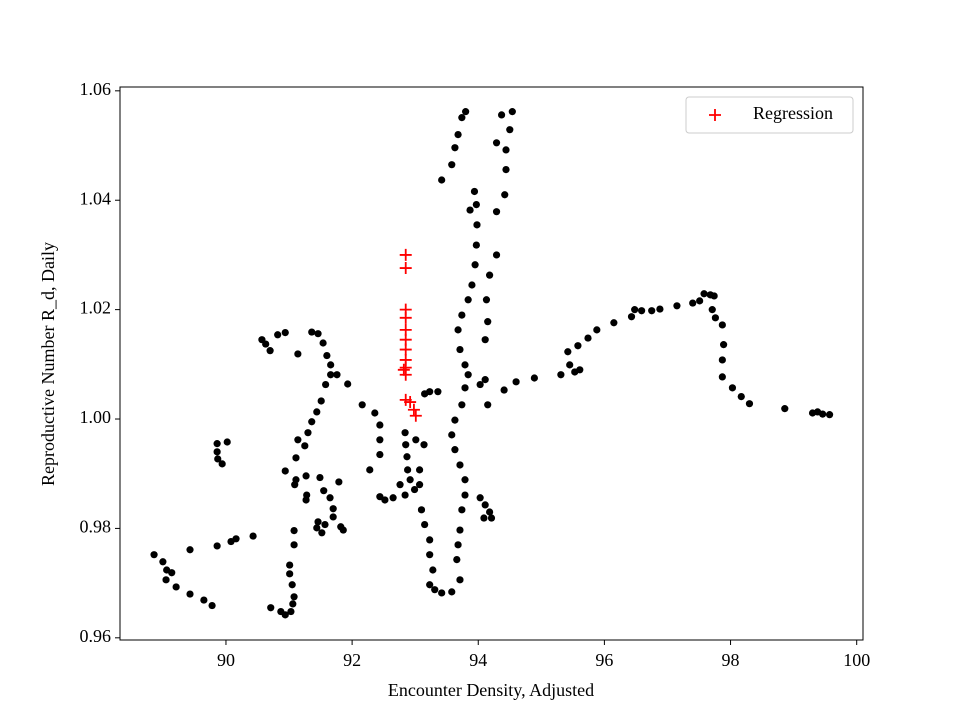 This screenshot has height=725, width=960. Describe the element at coordinates (715, 115) in the screenshot. I see `legend-marker` at that location.